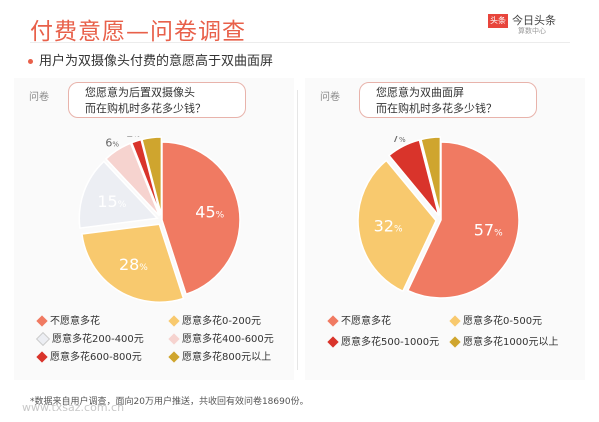 The image size is (599, 422). What do you see at coordinates (169, 402) in the screenshot?
I see `footnote: *数据来自用户调查，面向20万用户推送，共收回有效问卷18690份。` at bounding box center [169, 402].